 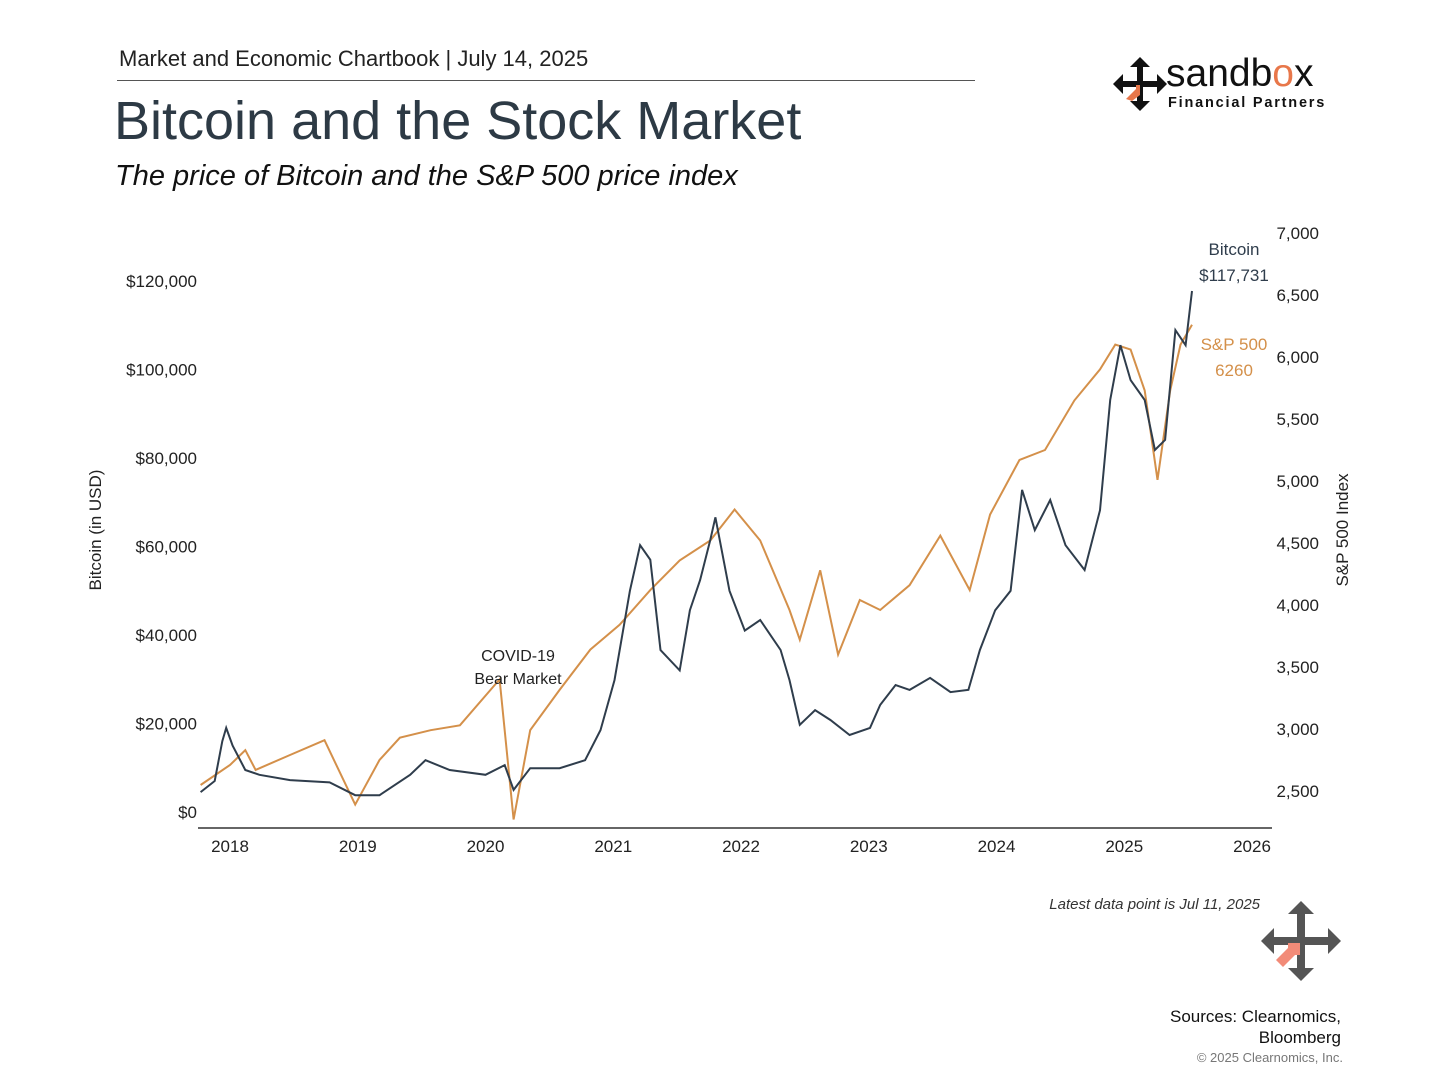 What do you see at coordinates (869, 846) in the screenshot?
I see `x-tick-label: 2023` at bounding box center [869, 846].